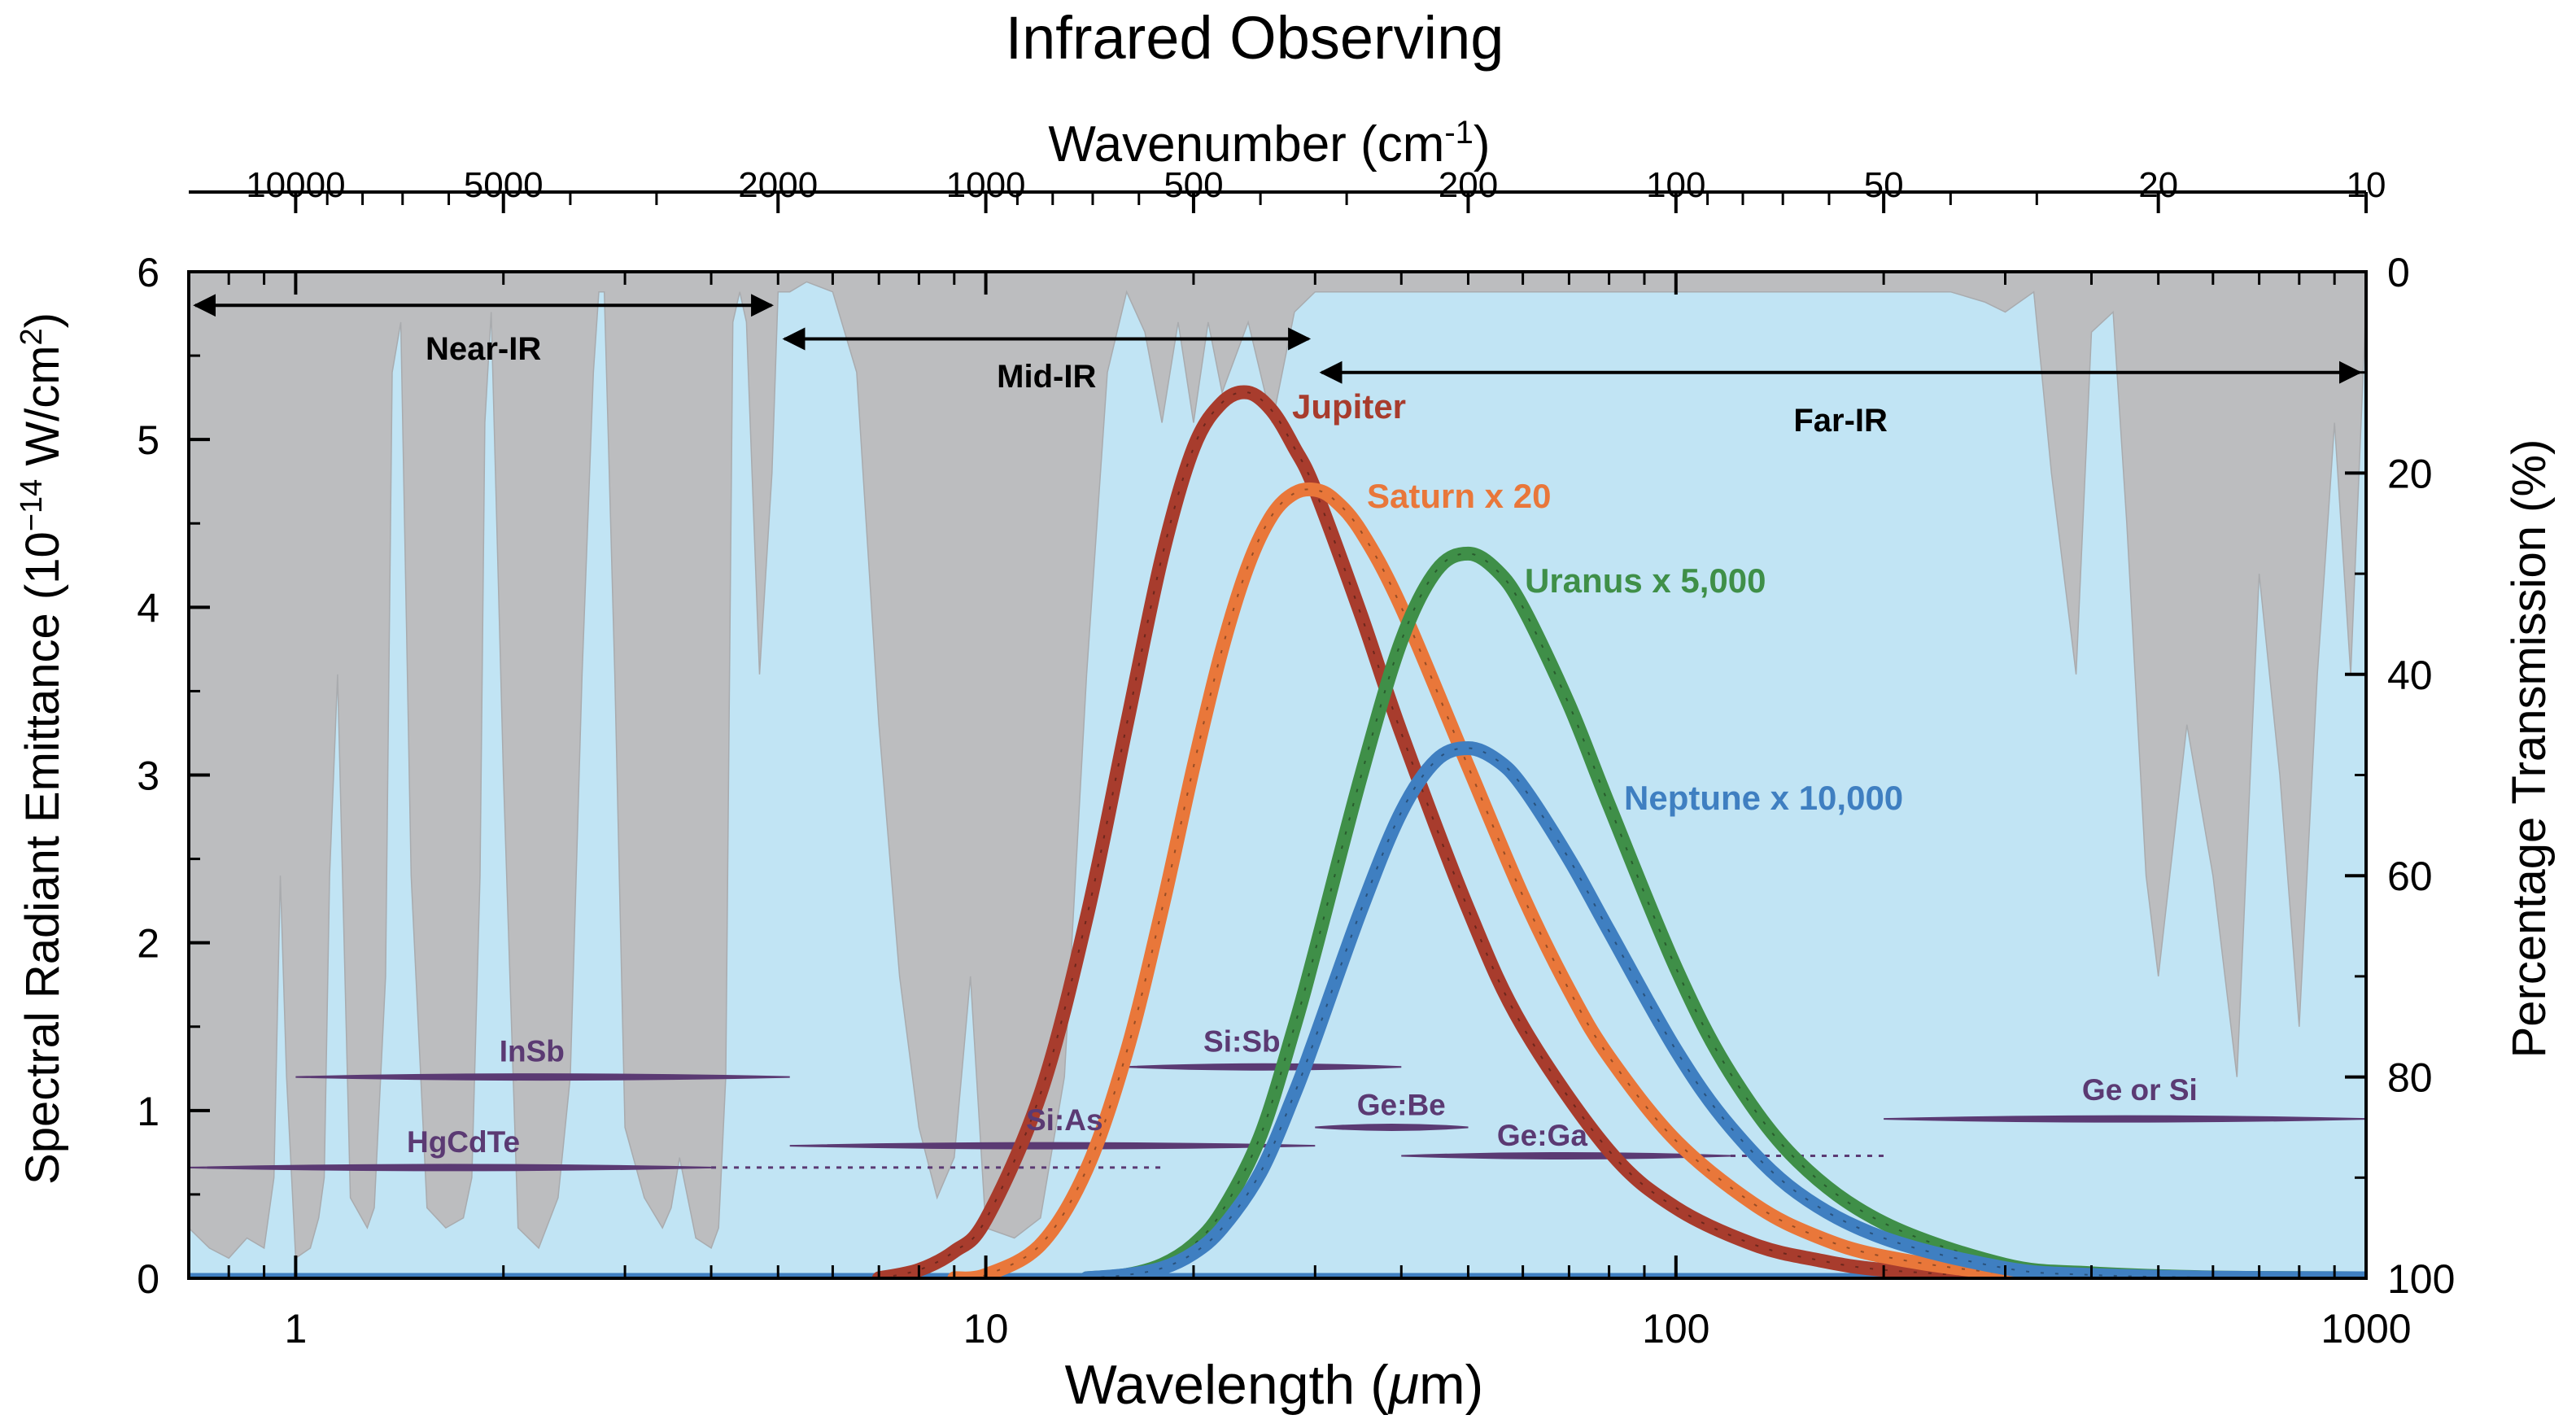 The height and width of the screenshot is (1428, 2576). What do you see at coordinates (463, 1142) in the screenshot?
I see `detector-label-hgcdte: HgCdTe` at bounding box center [463, 1142].